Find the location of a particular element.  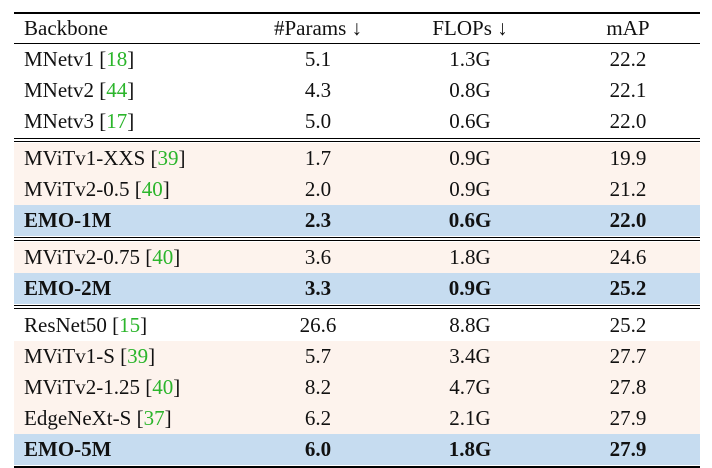

backbone: ResNet50 [15] is located at coordinates (85, 325).